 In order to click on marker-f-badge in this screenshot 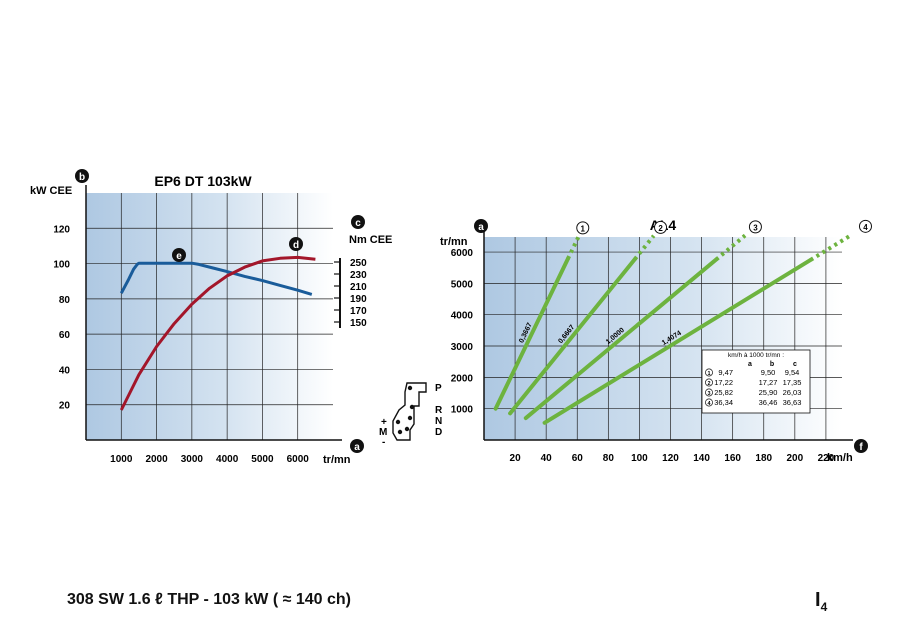, I will do `click(861, 446)`.